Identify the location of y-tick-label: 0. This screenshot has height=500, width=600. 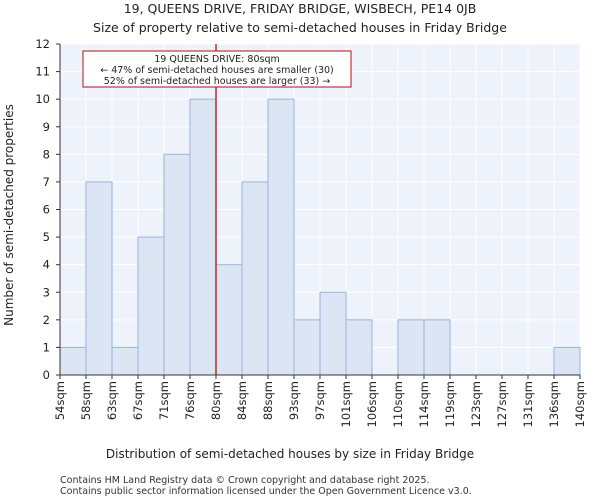
(46, 375).